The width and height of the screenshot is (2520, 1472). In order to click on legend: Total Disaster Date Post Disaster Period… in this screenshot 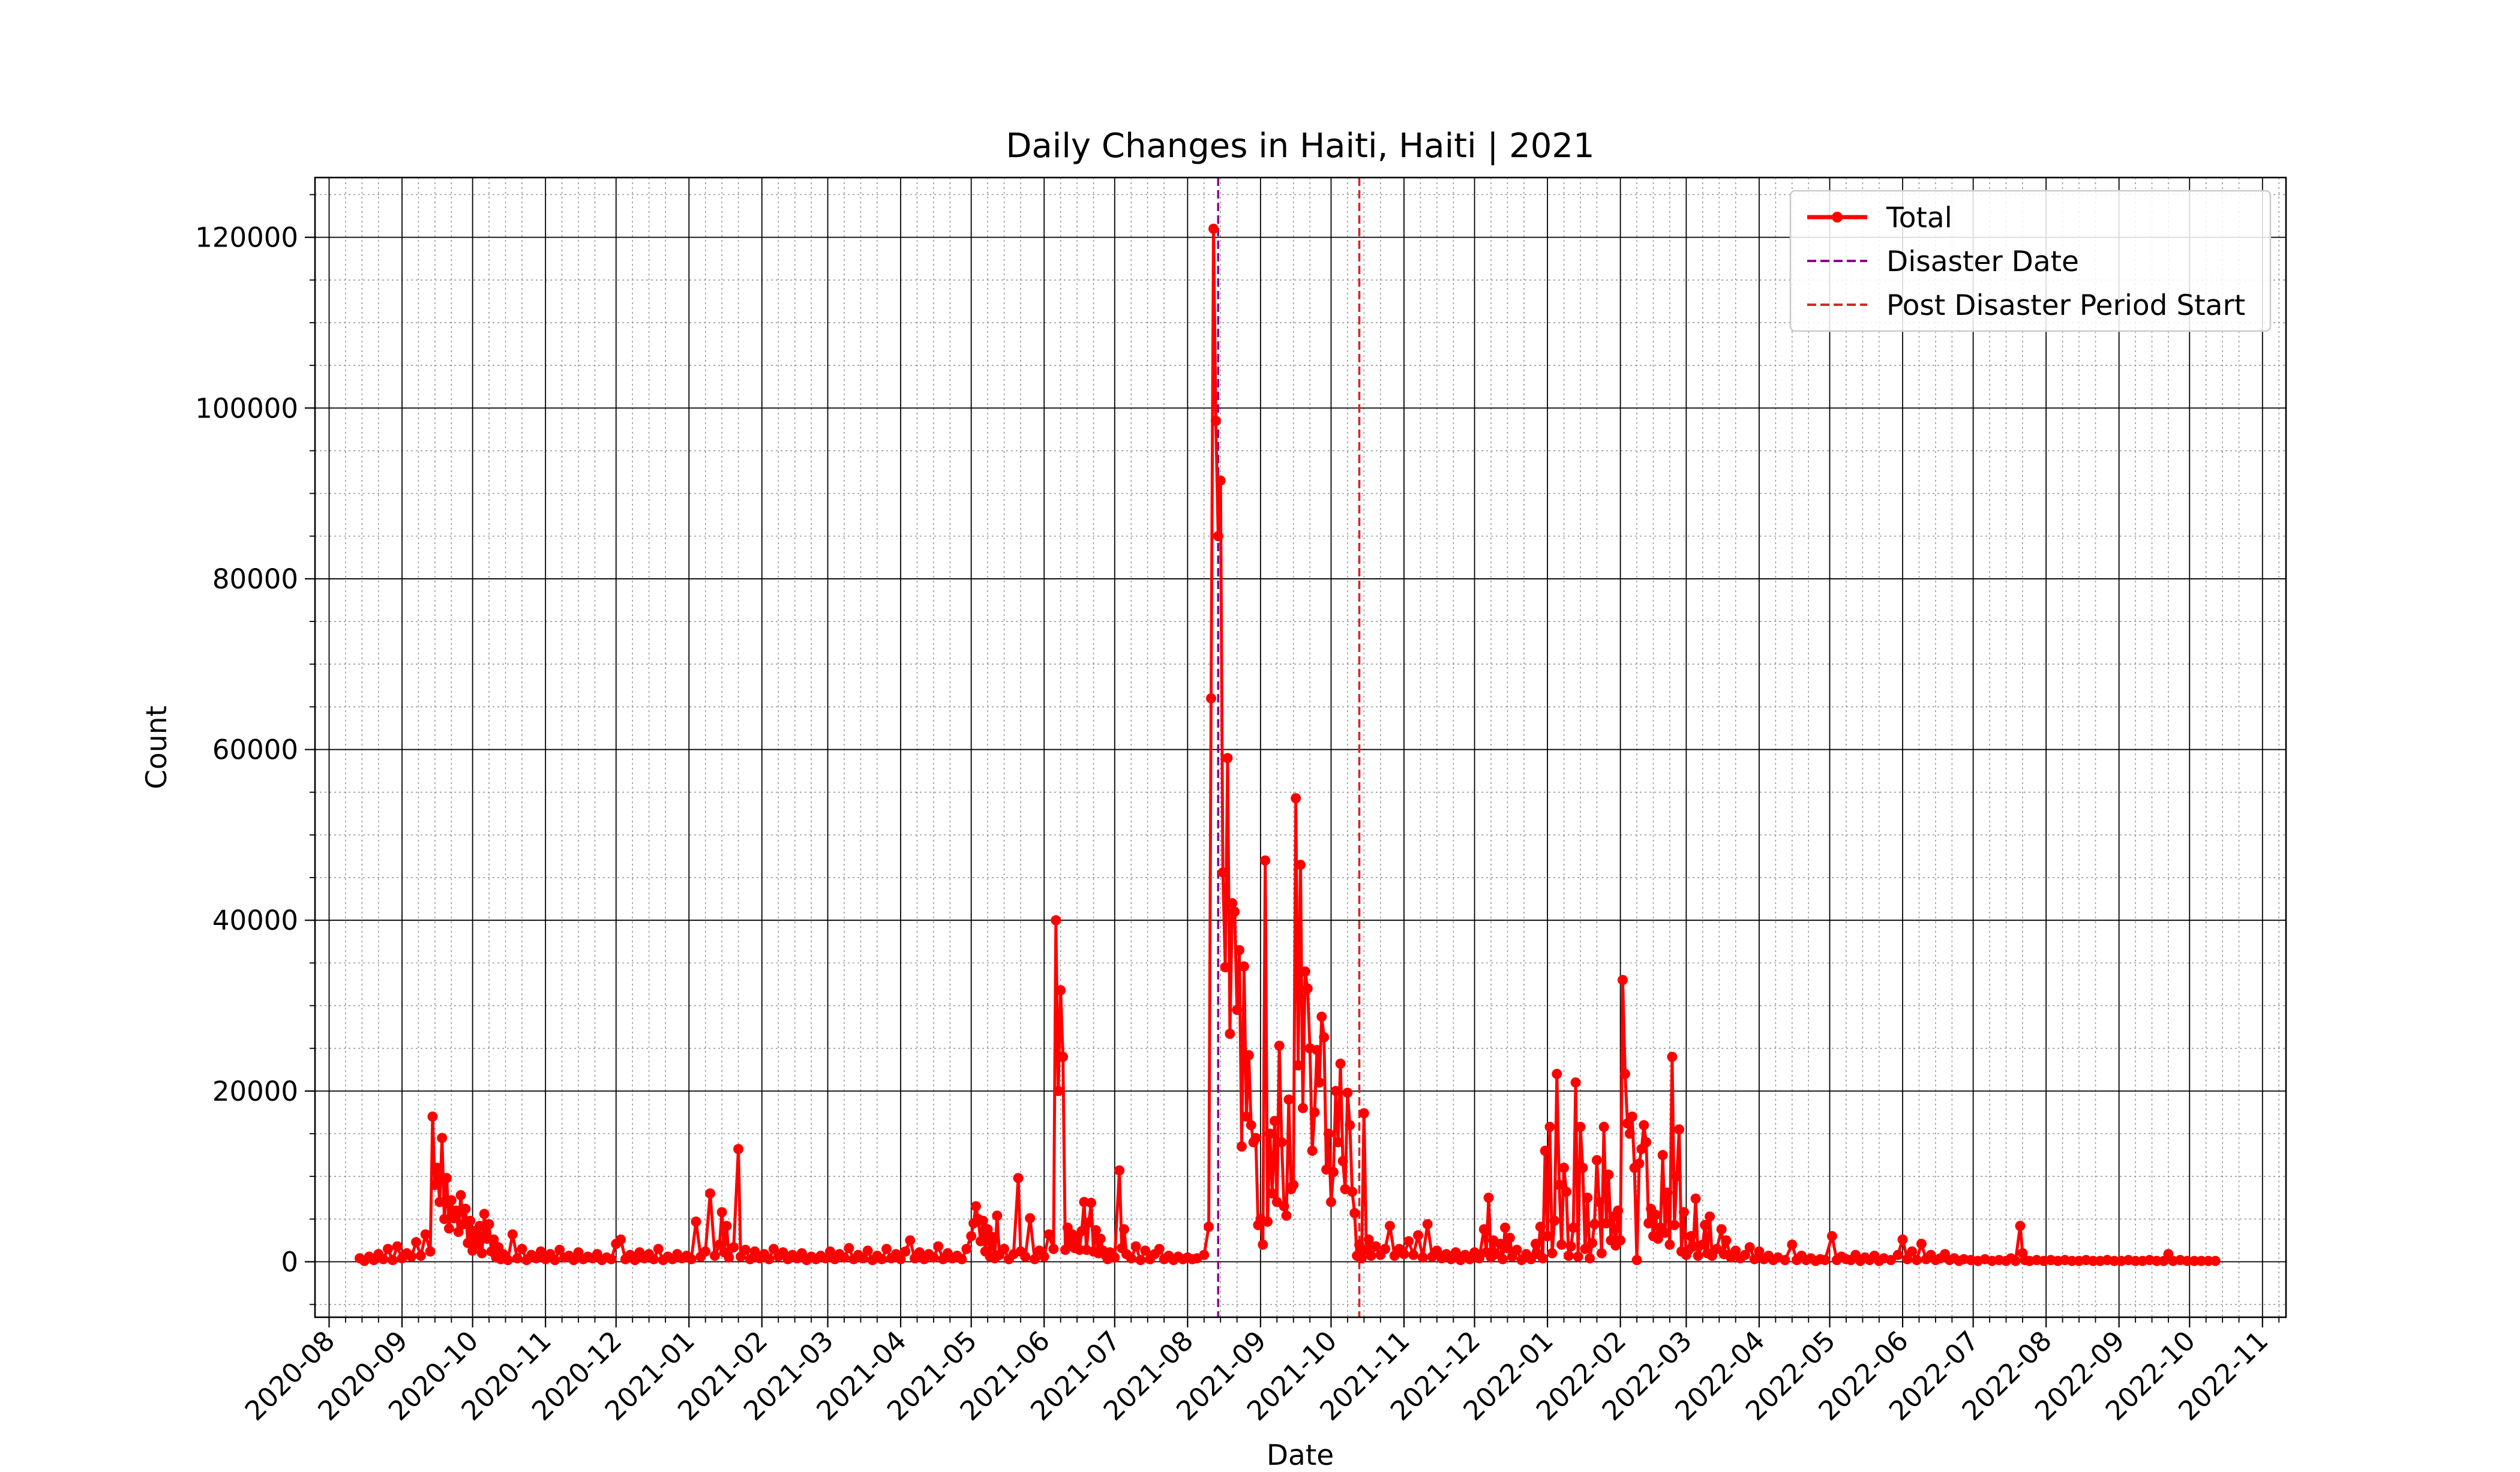, I will do `click(2030, 261)`.